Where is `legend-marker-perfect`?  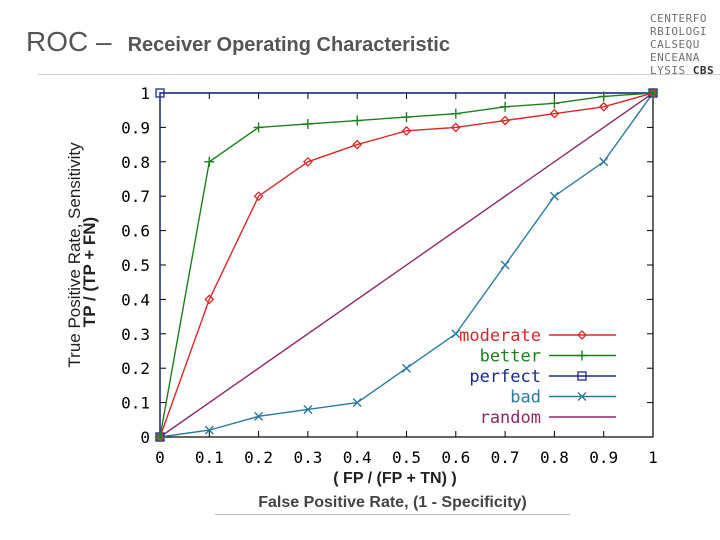 legend-marker-perfect is located at coordinates (582, 376).